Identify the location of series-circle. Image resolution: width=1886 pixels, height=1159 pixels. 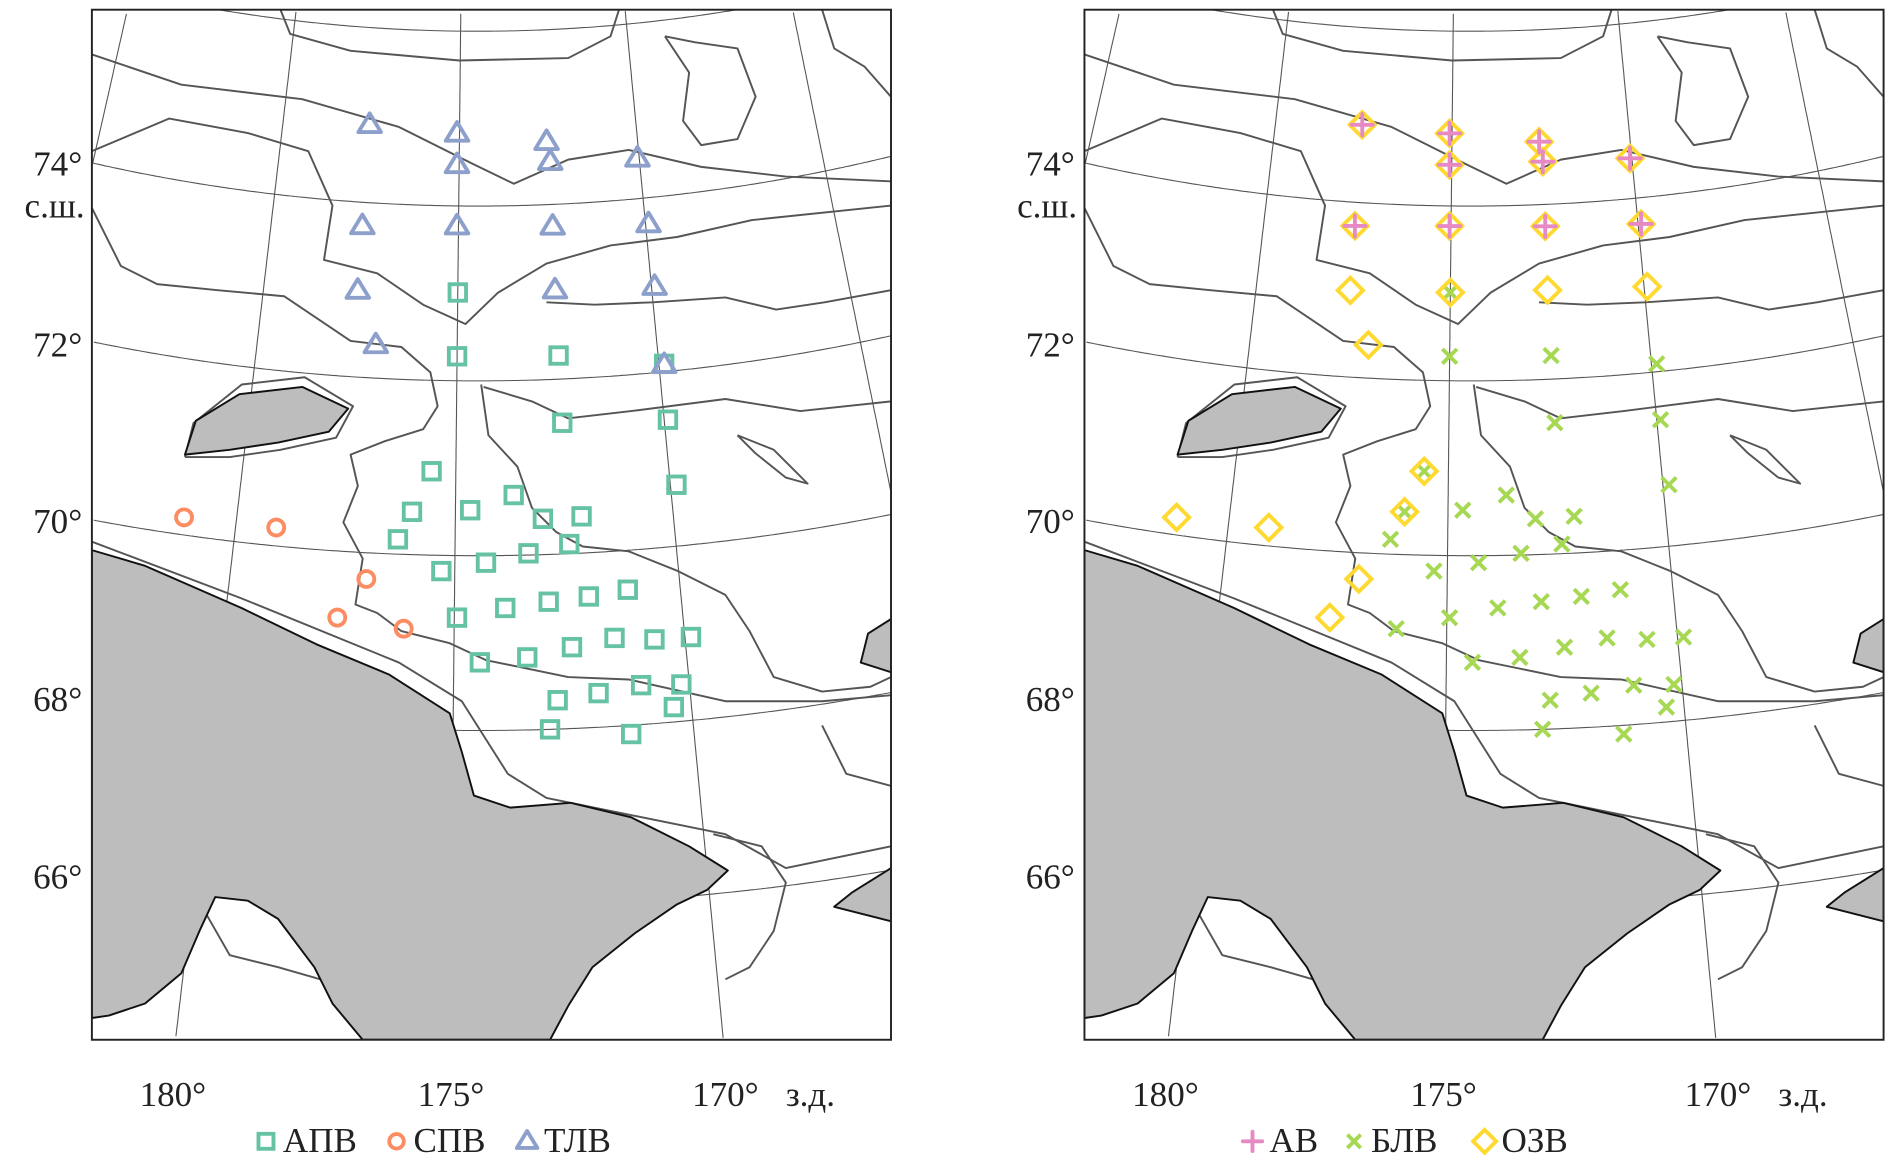
(294, 573).